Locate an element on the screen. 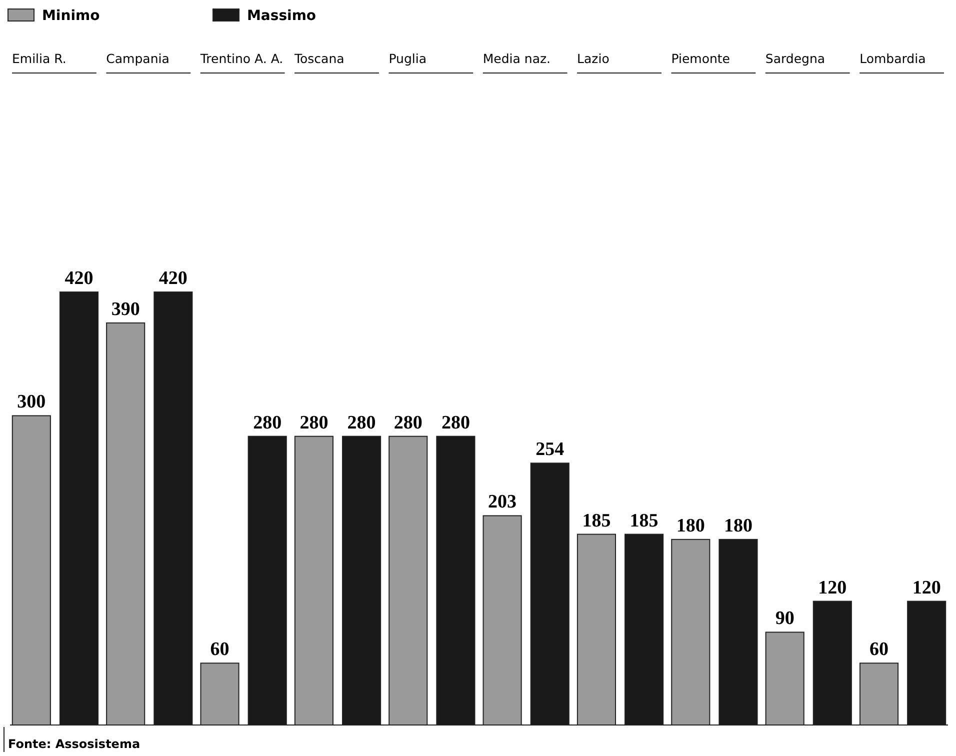 Image resolution: width=956 pixels, height=756 pixels. legend-label: Massimo is located at coordinates (281, 16).